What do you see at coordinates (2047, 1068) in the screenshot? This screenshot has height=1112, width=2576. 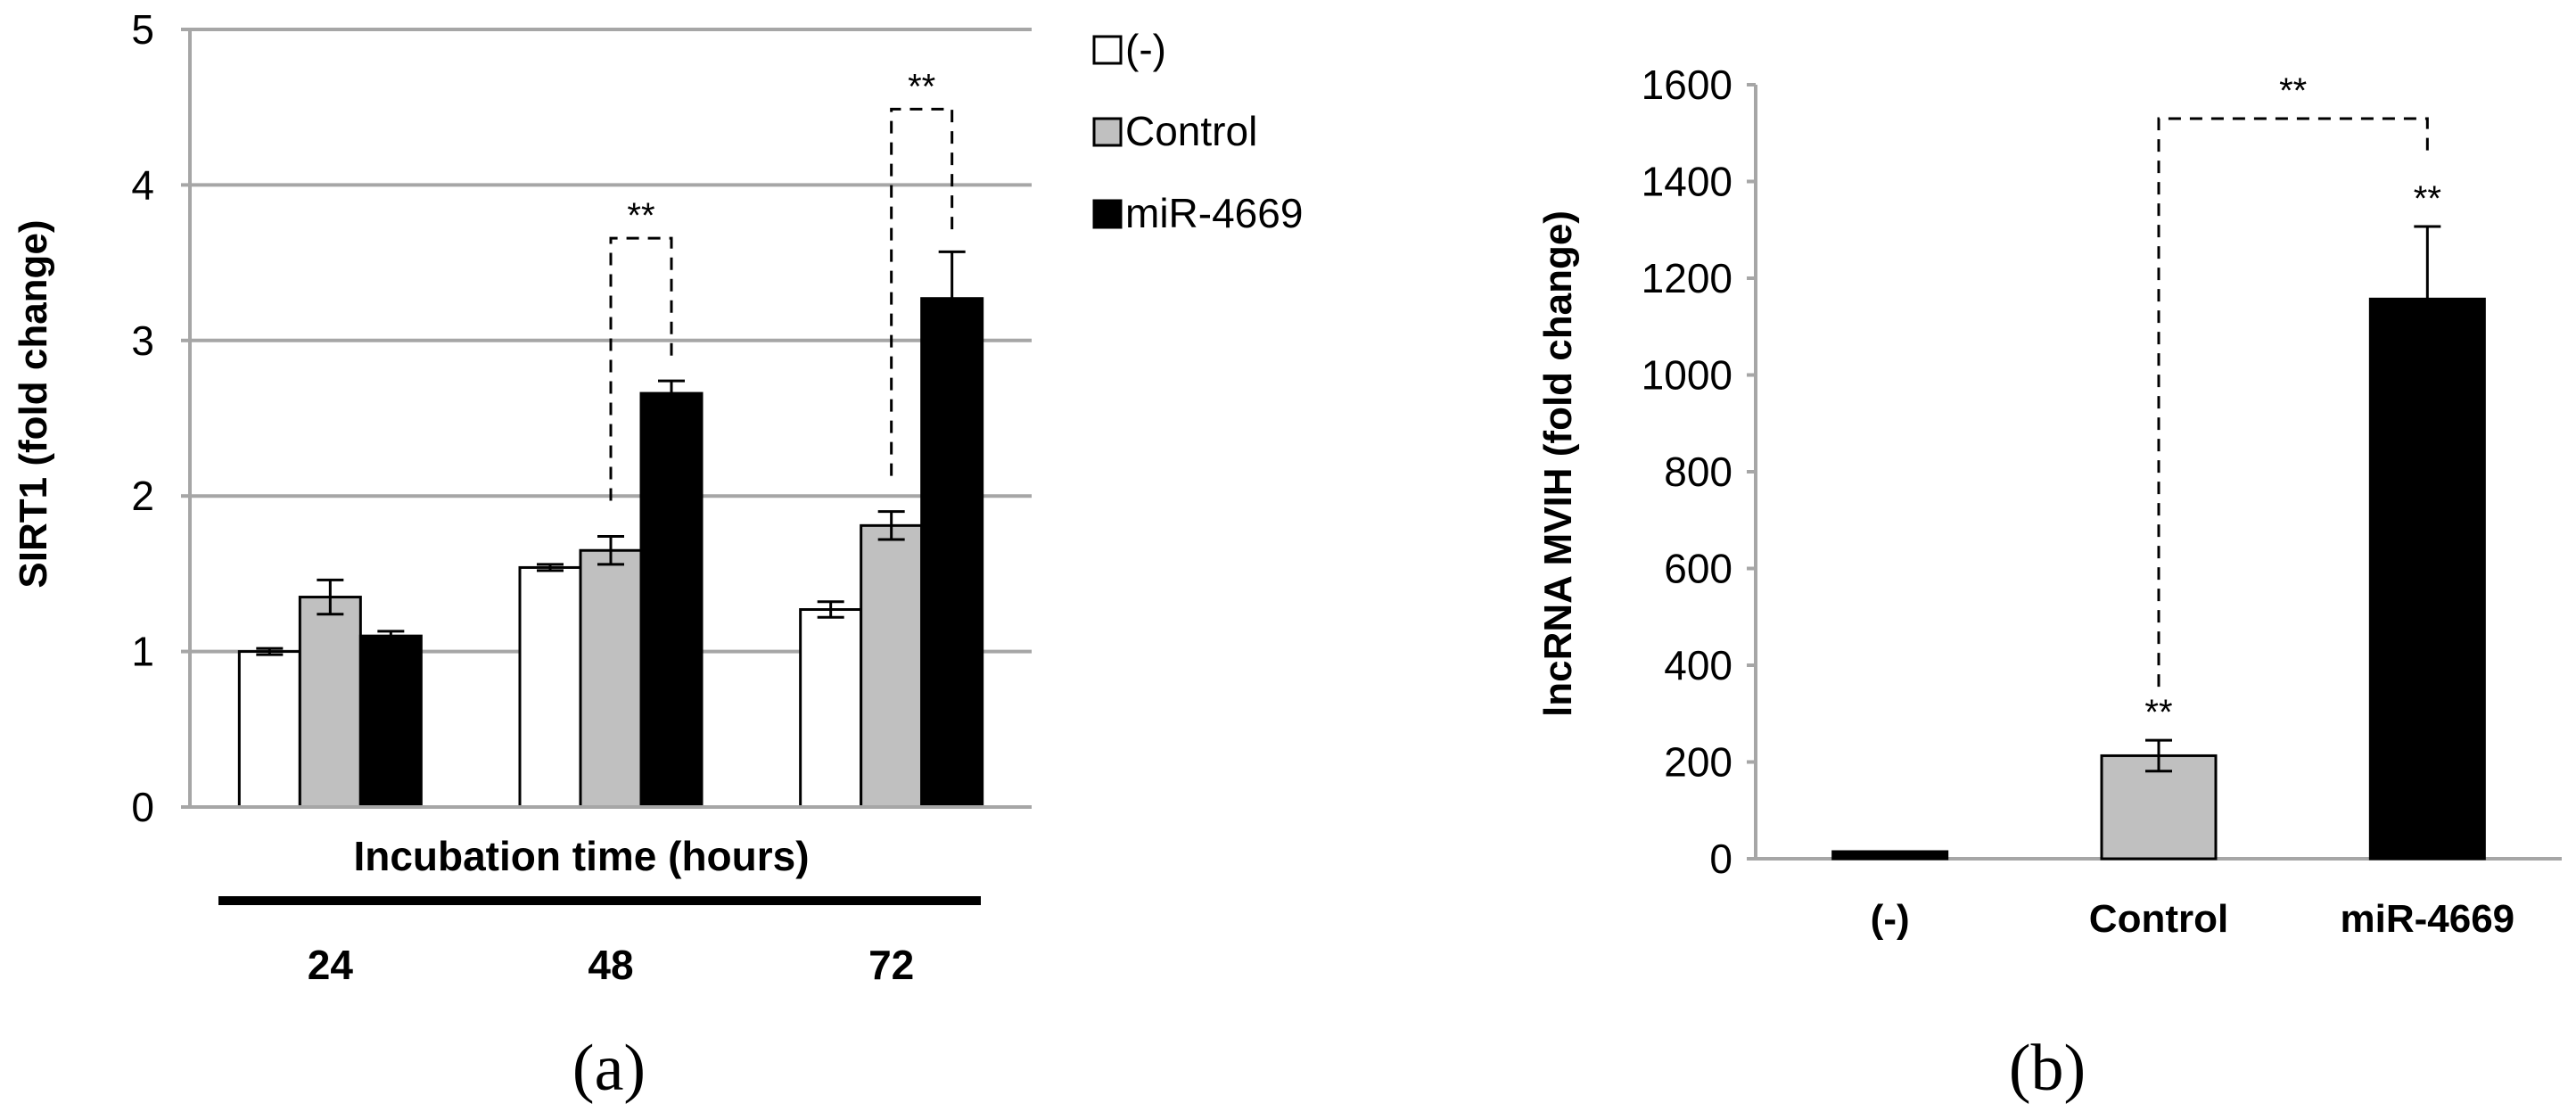 I see `panel-b-label: (b)` at bounding box center [2047, 1068].